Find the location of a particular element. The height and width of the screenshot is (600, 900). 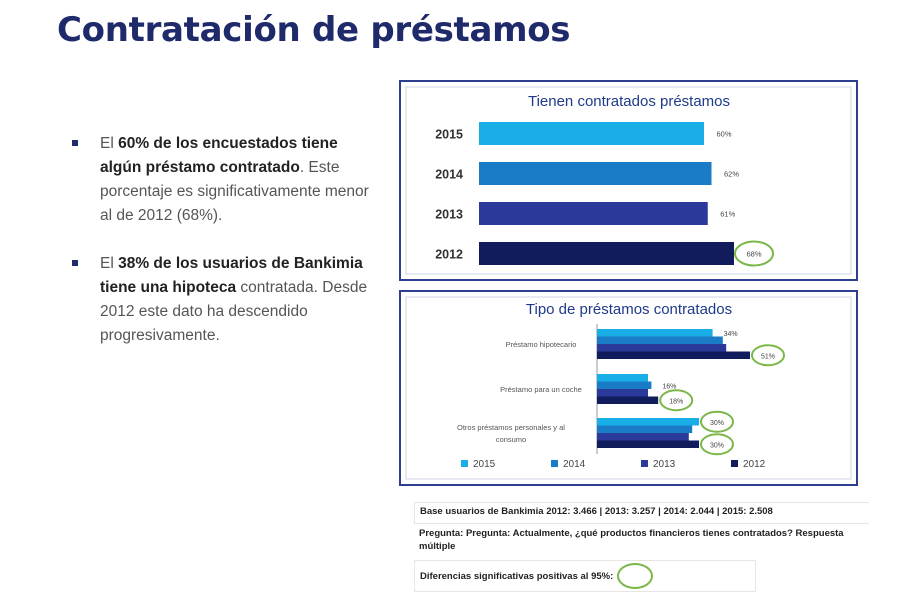

data-label: 68% is located at coordinates (753, 254).